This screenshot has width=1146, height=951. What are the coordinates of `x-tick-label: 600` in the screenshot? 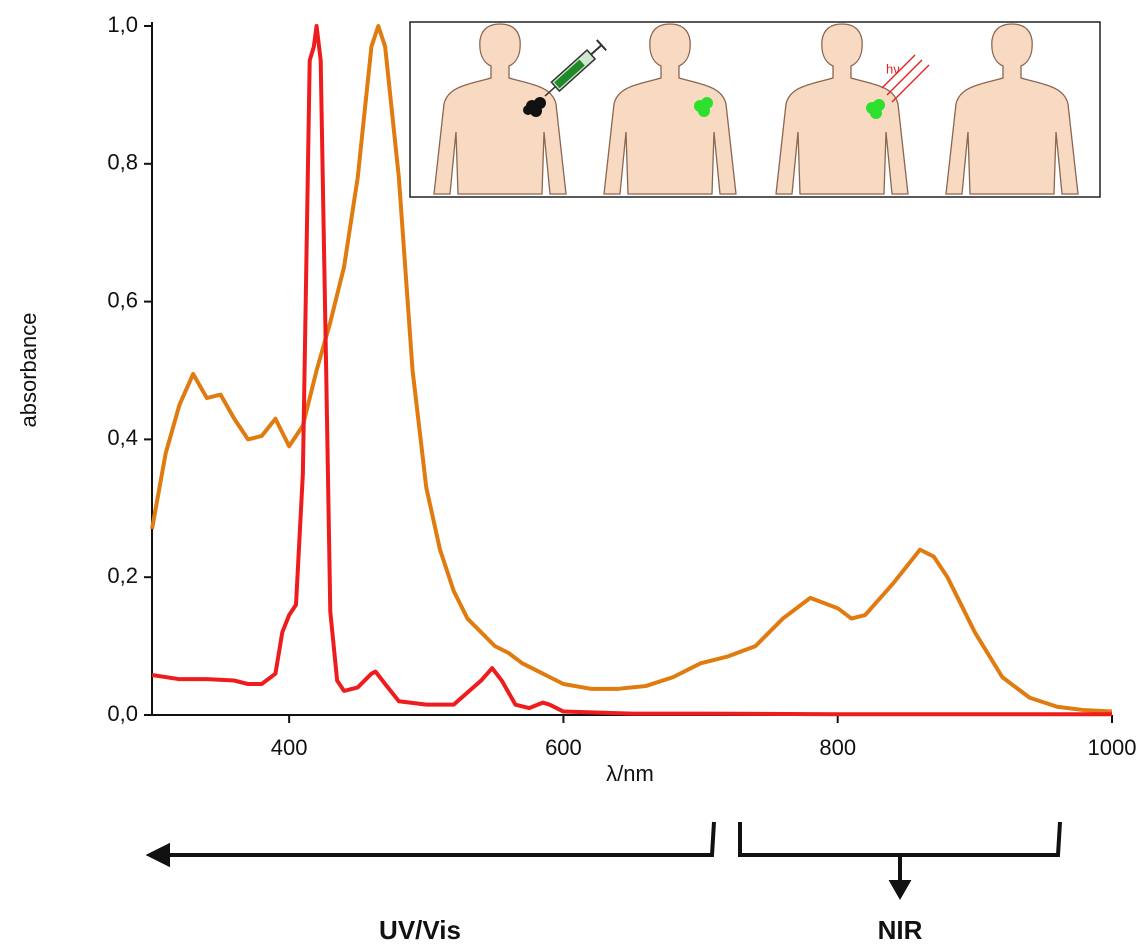 It's located at (563, 747).